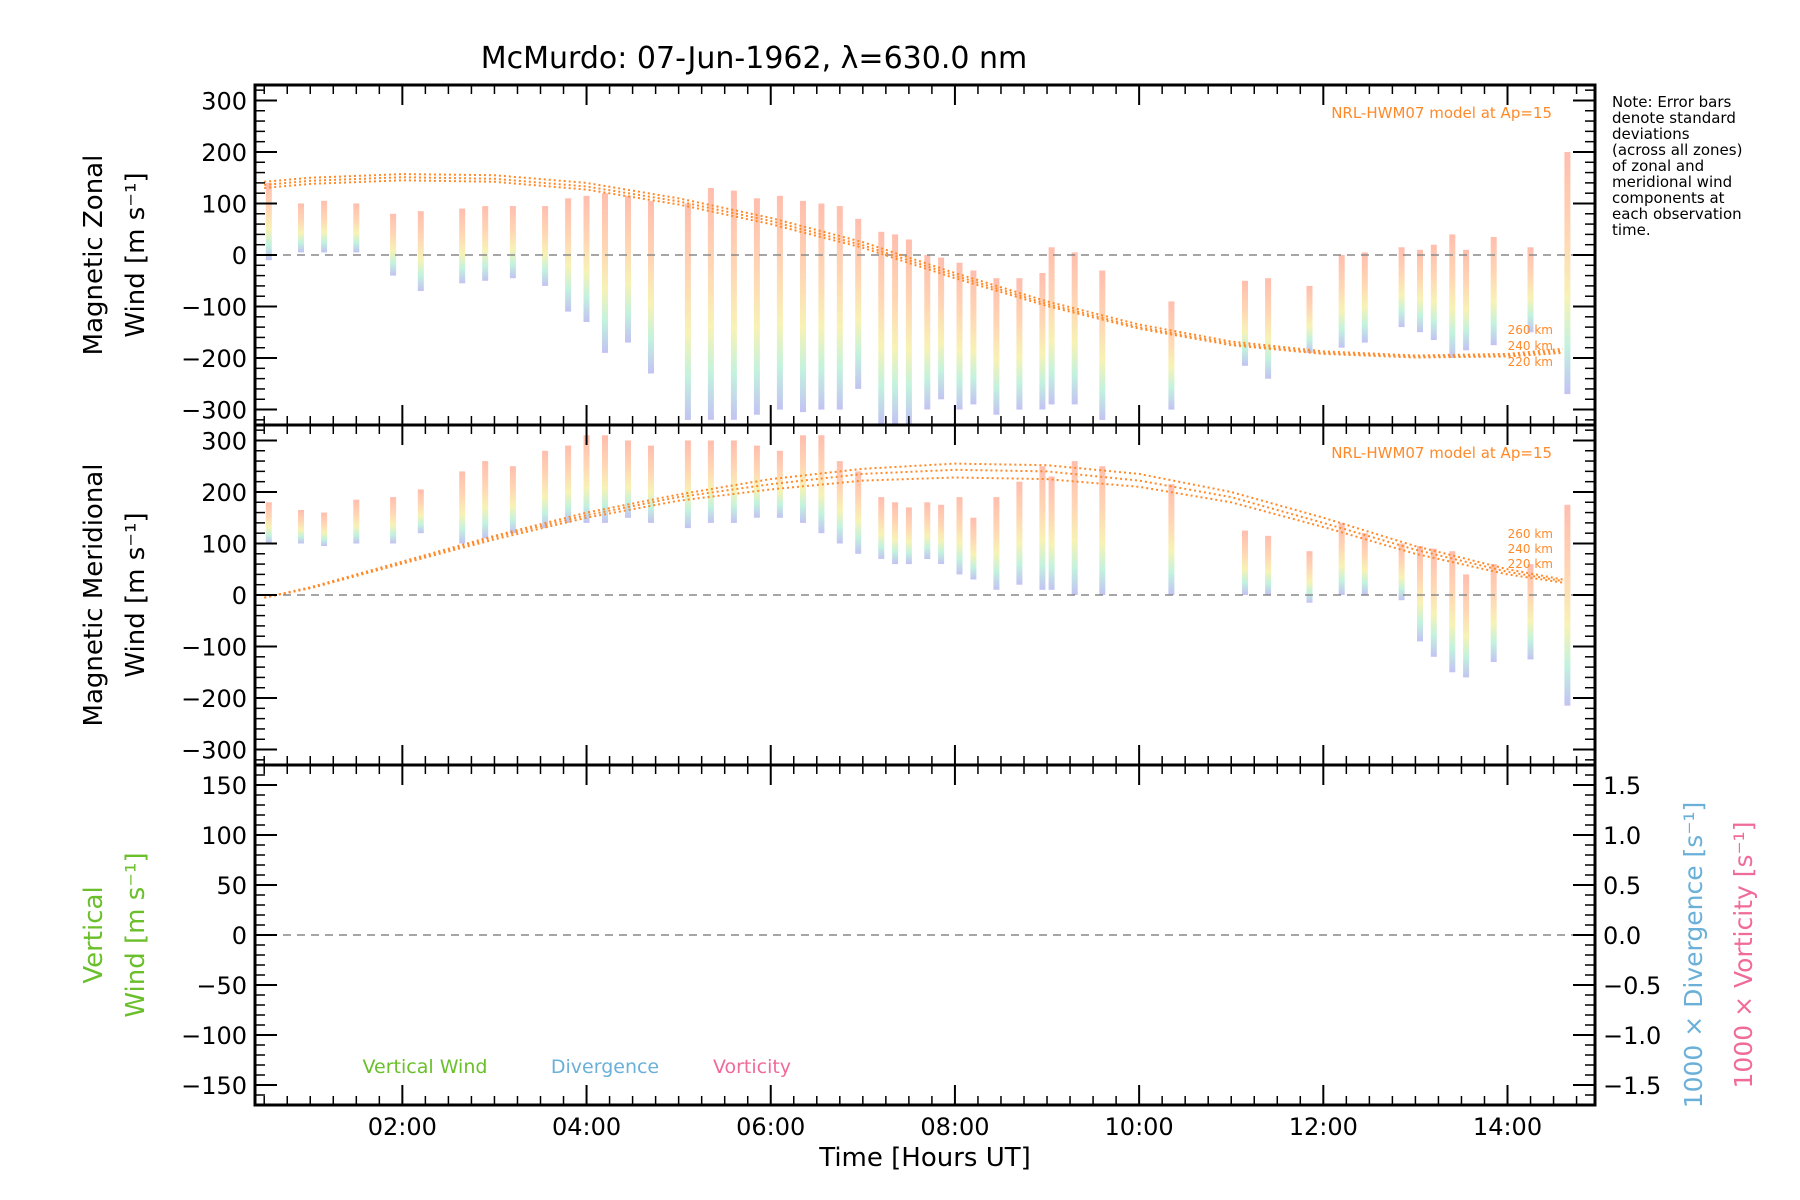 The height and width of the screenshot is (1200, 1800). Describe the element at coordinates (1674, 118) in the screenshot. I see `note-line: denote standard` at that location.